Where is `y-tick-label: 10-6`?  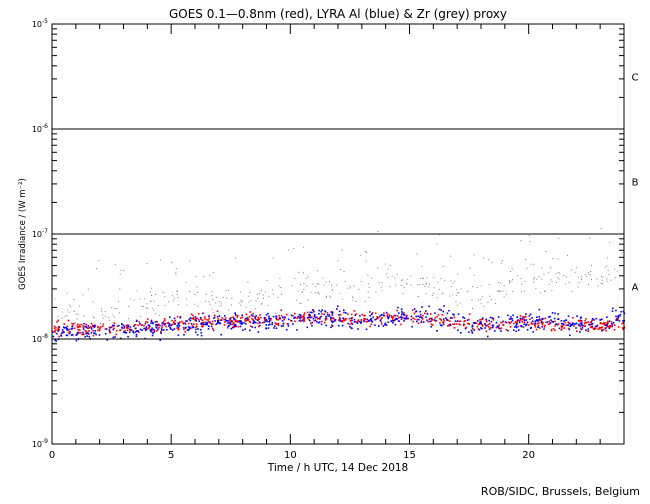
y-tick-label: 10-6 is located at coordinates (40, 128).